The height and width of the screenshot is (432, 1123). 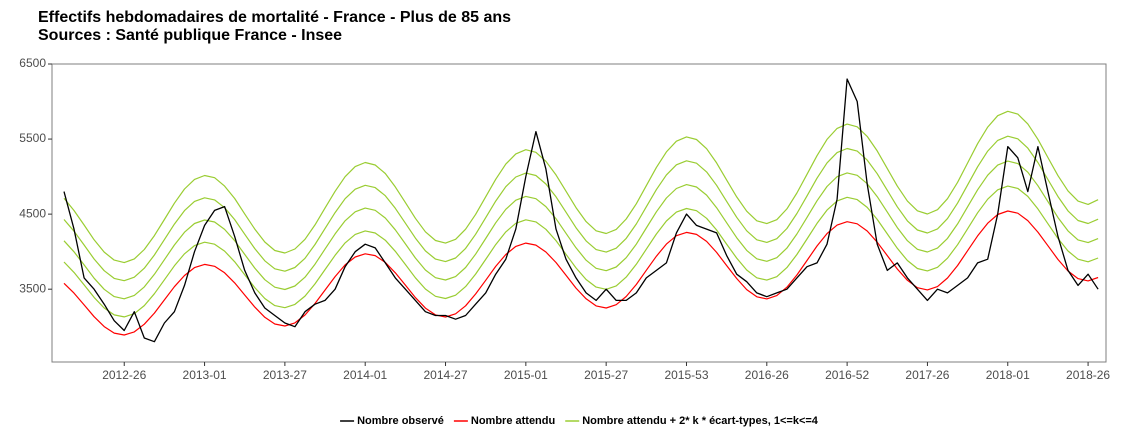 What do you see at coordinates (526, 375) in the screenshot?
I see `x-tick-label: 2015-01` at bounding box center [526, 375].